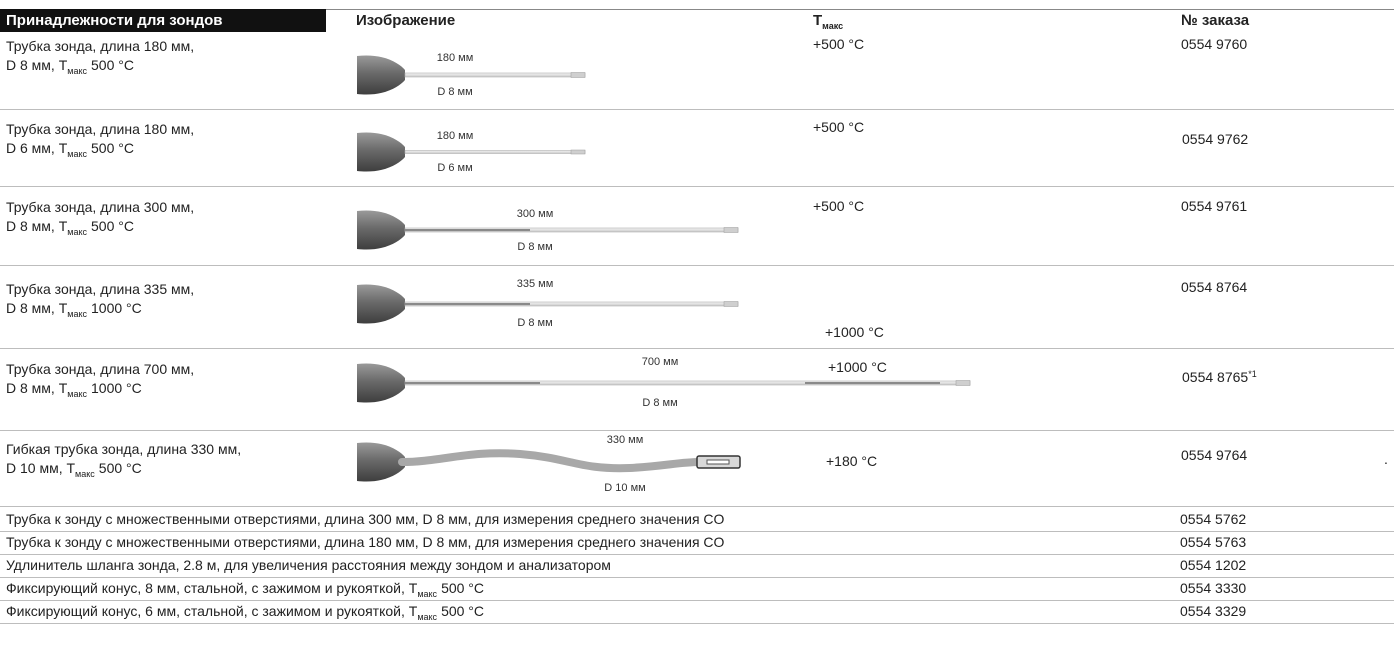 The image size is (1394, 646). Describe the element at coordinates (1386, 459) in the screenshot. I see `stray-mark: .` at that location.